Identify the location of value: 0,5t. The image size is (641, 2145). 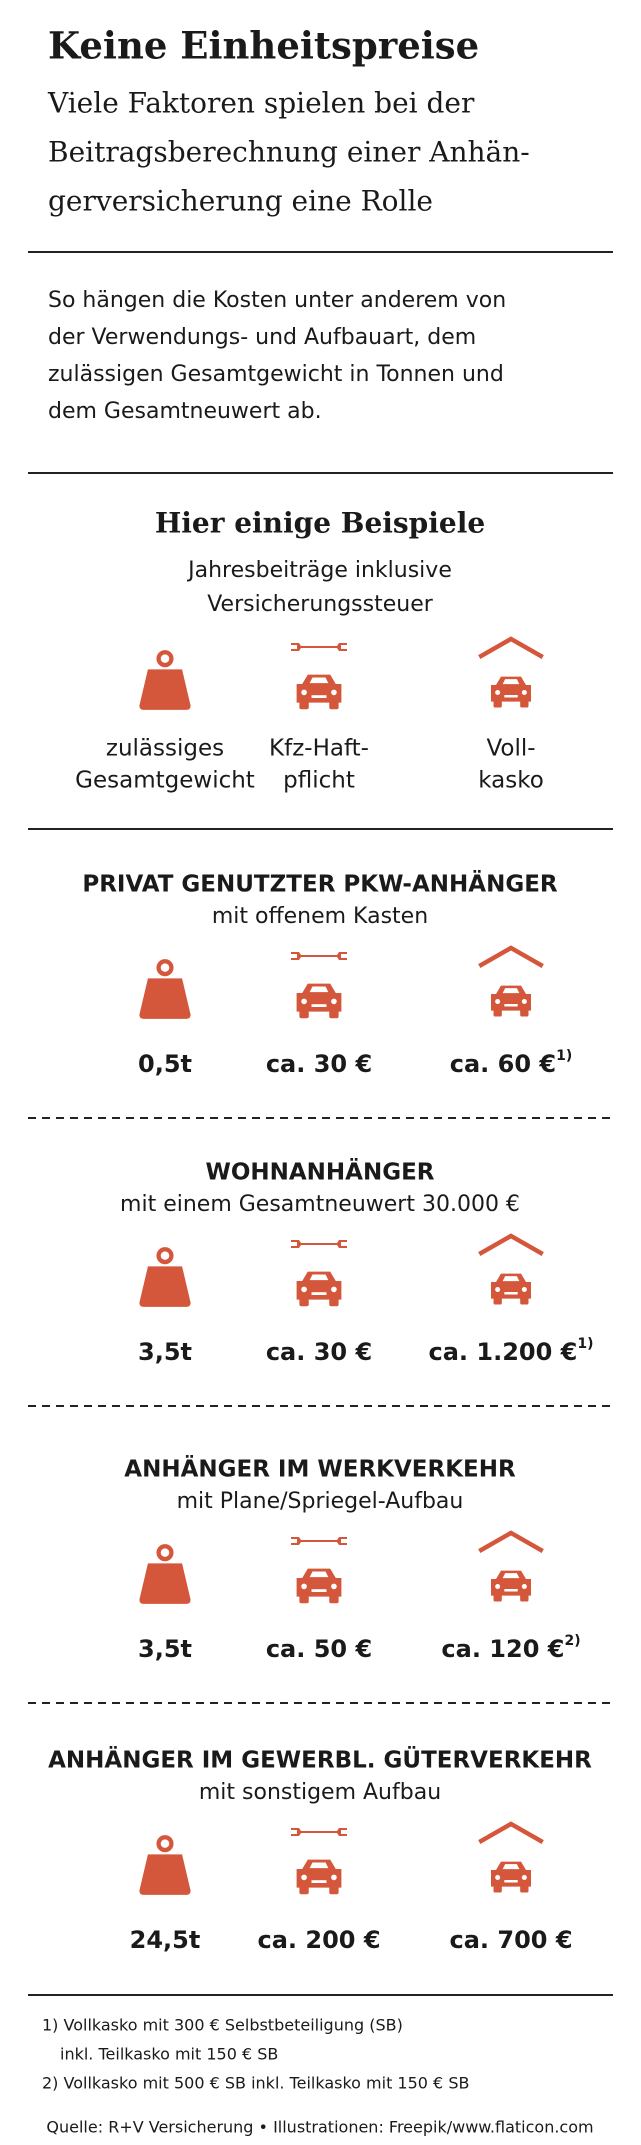
(165, 1064).